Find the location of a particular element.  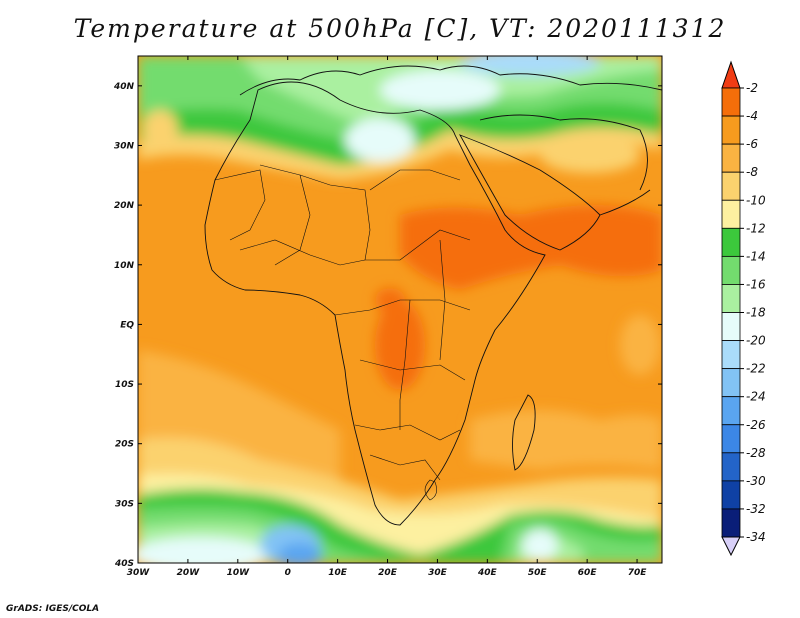

colorbar-label: -4 is located at coordinates (752, 116).